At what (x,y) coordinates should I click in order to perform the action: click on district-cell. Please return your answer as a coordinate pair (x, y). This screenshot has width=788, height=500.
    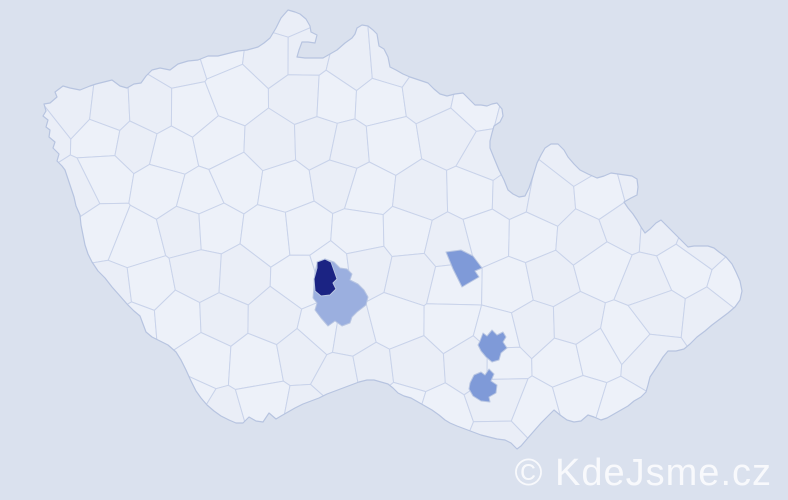
    Looking at the image, I should click on (202, 416).